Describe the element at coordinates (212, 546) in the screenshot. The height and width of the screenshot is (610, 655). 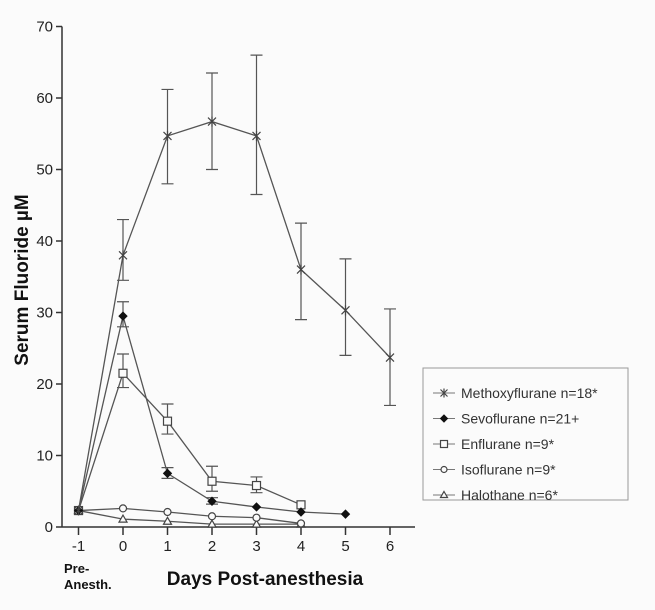
I see `x-tick-label: 2` at that location.